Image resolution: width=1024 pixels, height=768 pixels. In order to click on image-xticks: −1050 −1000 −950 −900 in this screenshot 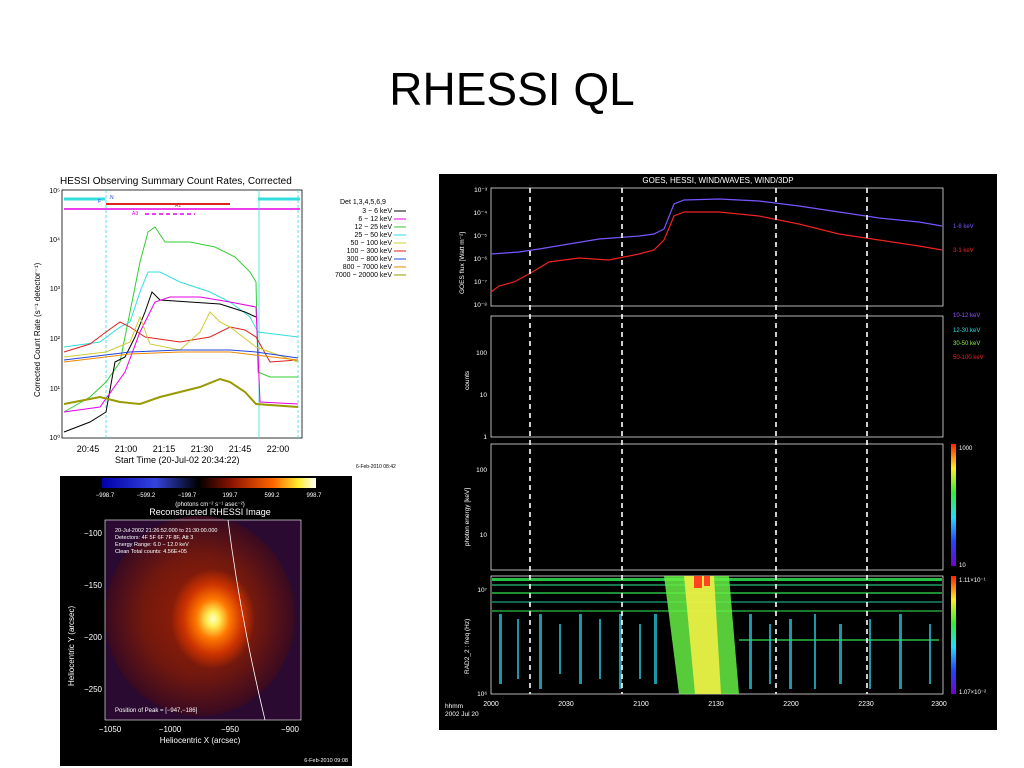, I will do `click(199, 729)`.